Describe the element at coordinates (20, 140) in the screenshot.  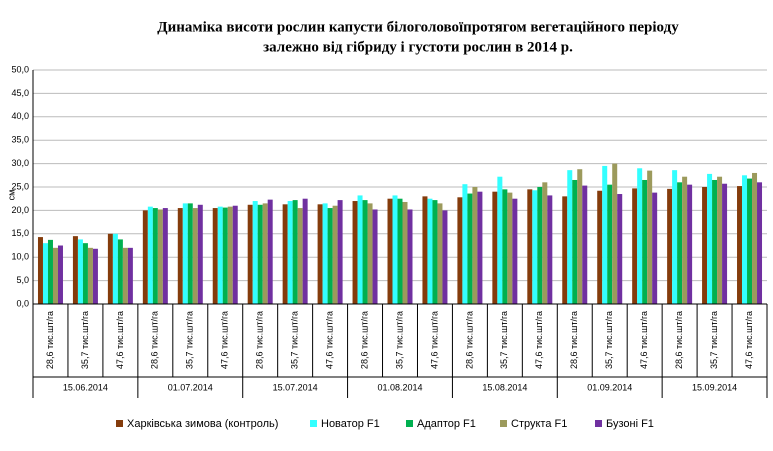
I see `y-tick-label: 35,0` at that location.